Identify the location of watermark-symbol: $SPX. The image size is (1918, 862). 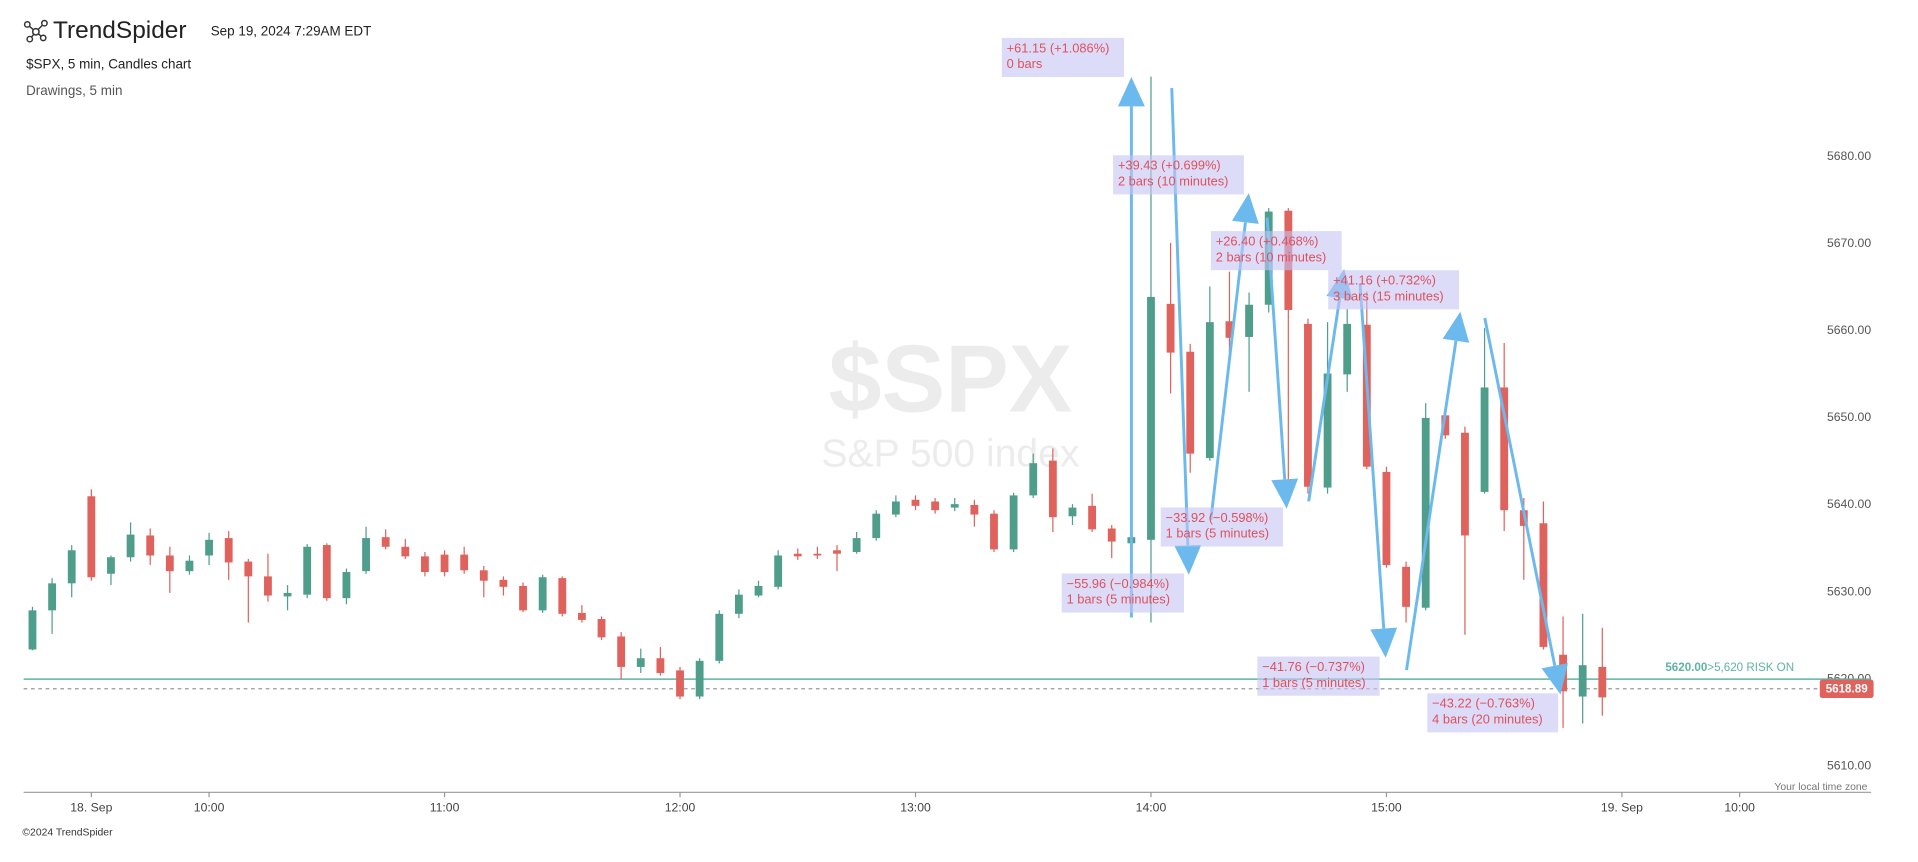
(951, 380).